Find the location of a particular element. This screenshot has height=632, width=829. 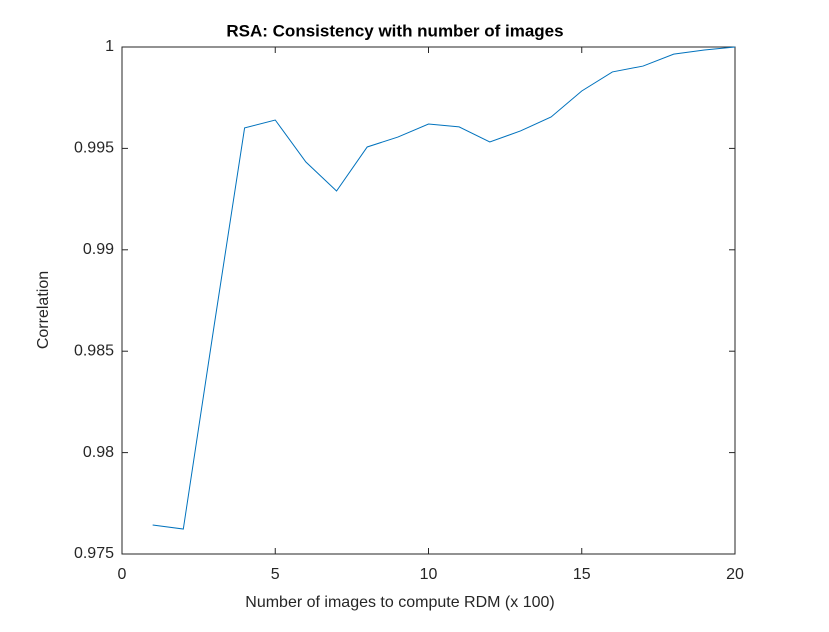

chart-title: RSA: Consistency with number of images is located at coordinates (394, 30).